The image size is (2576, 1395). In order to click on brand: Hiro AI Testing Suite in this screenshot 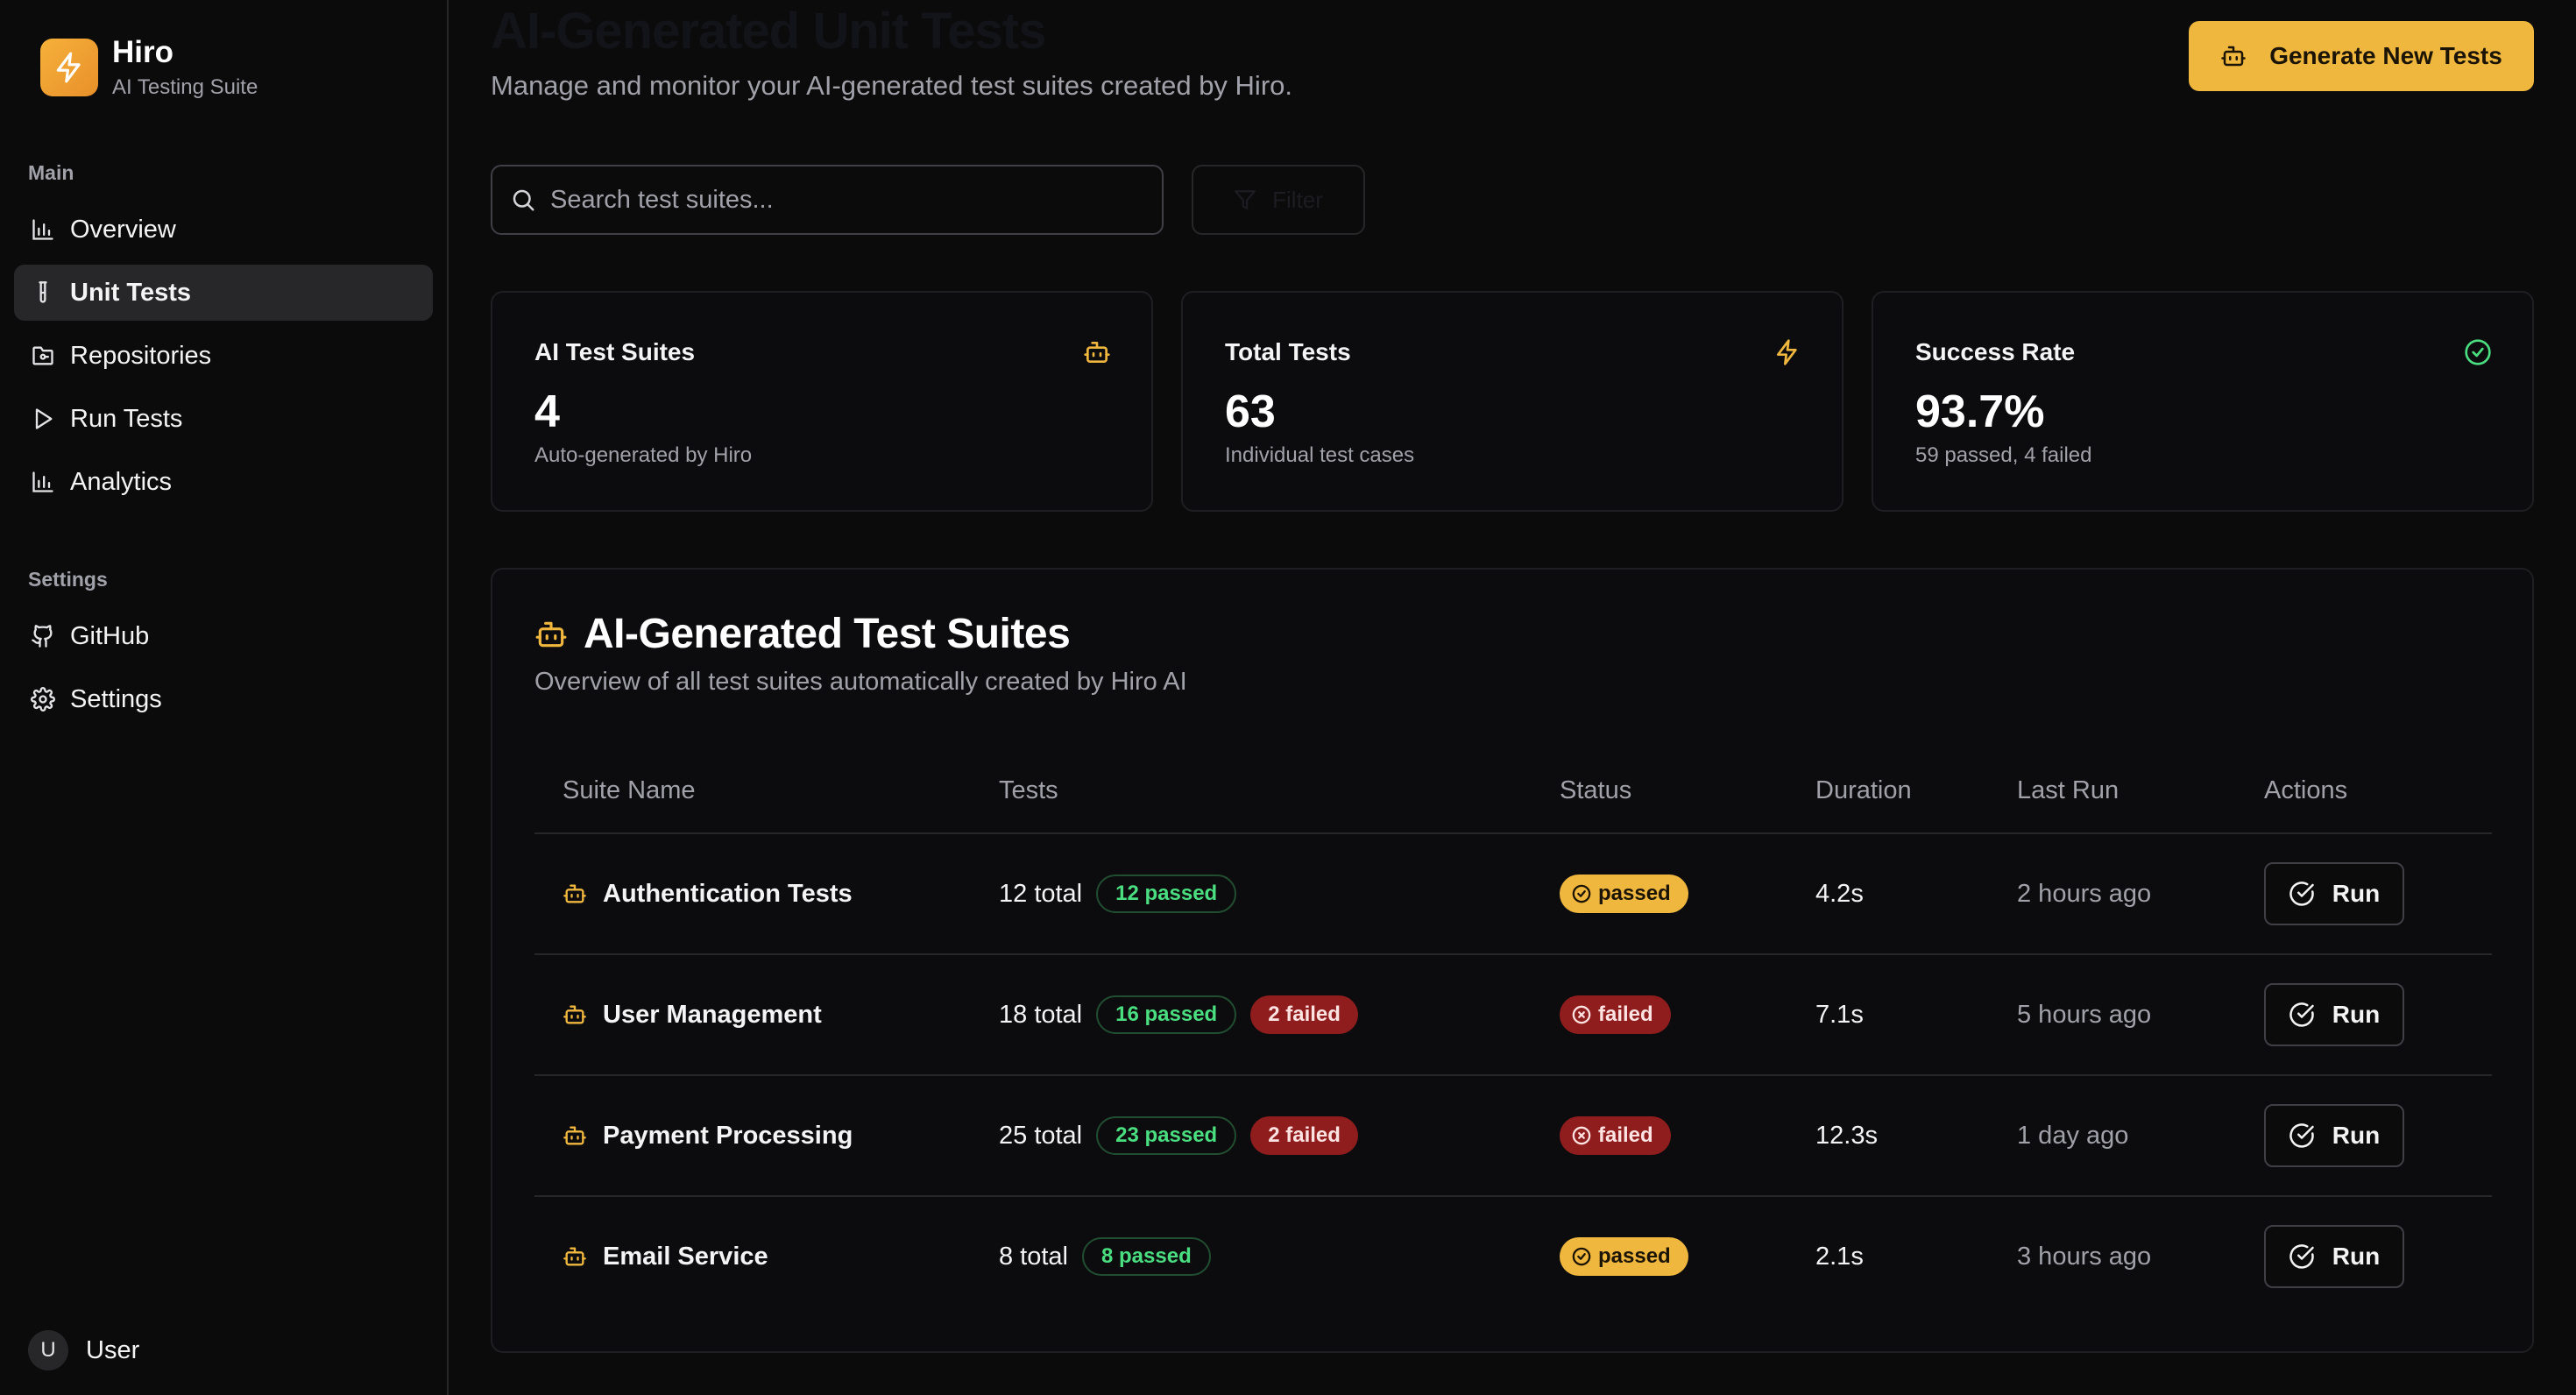, I will do `click(149, 67)`.